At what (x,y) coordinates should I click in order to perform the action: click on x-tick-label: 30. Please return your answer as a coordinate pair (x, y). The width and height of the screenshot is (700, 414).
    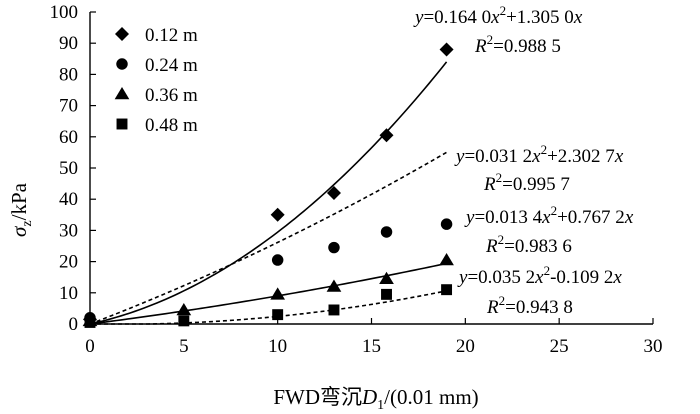
    Looking at the image, I should click on (653, 346).